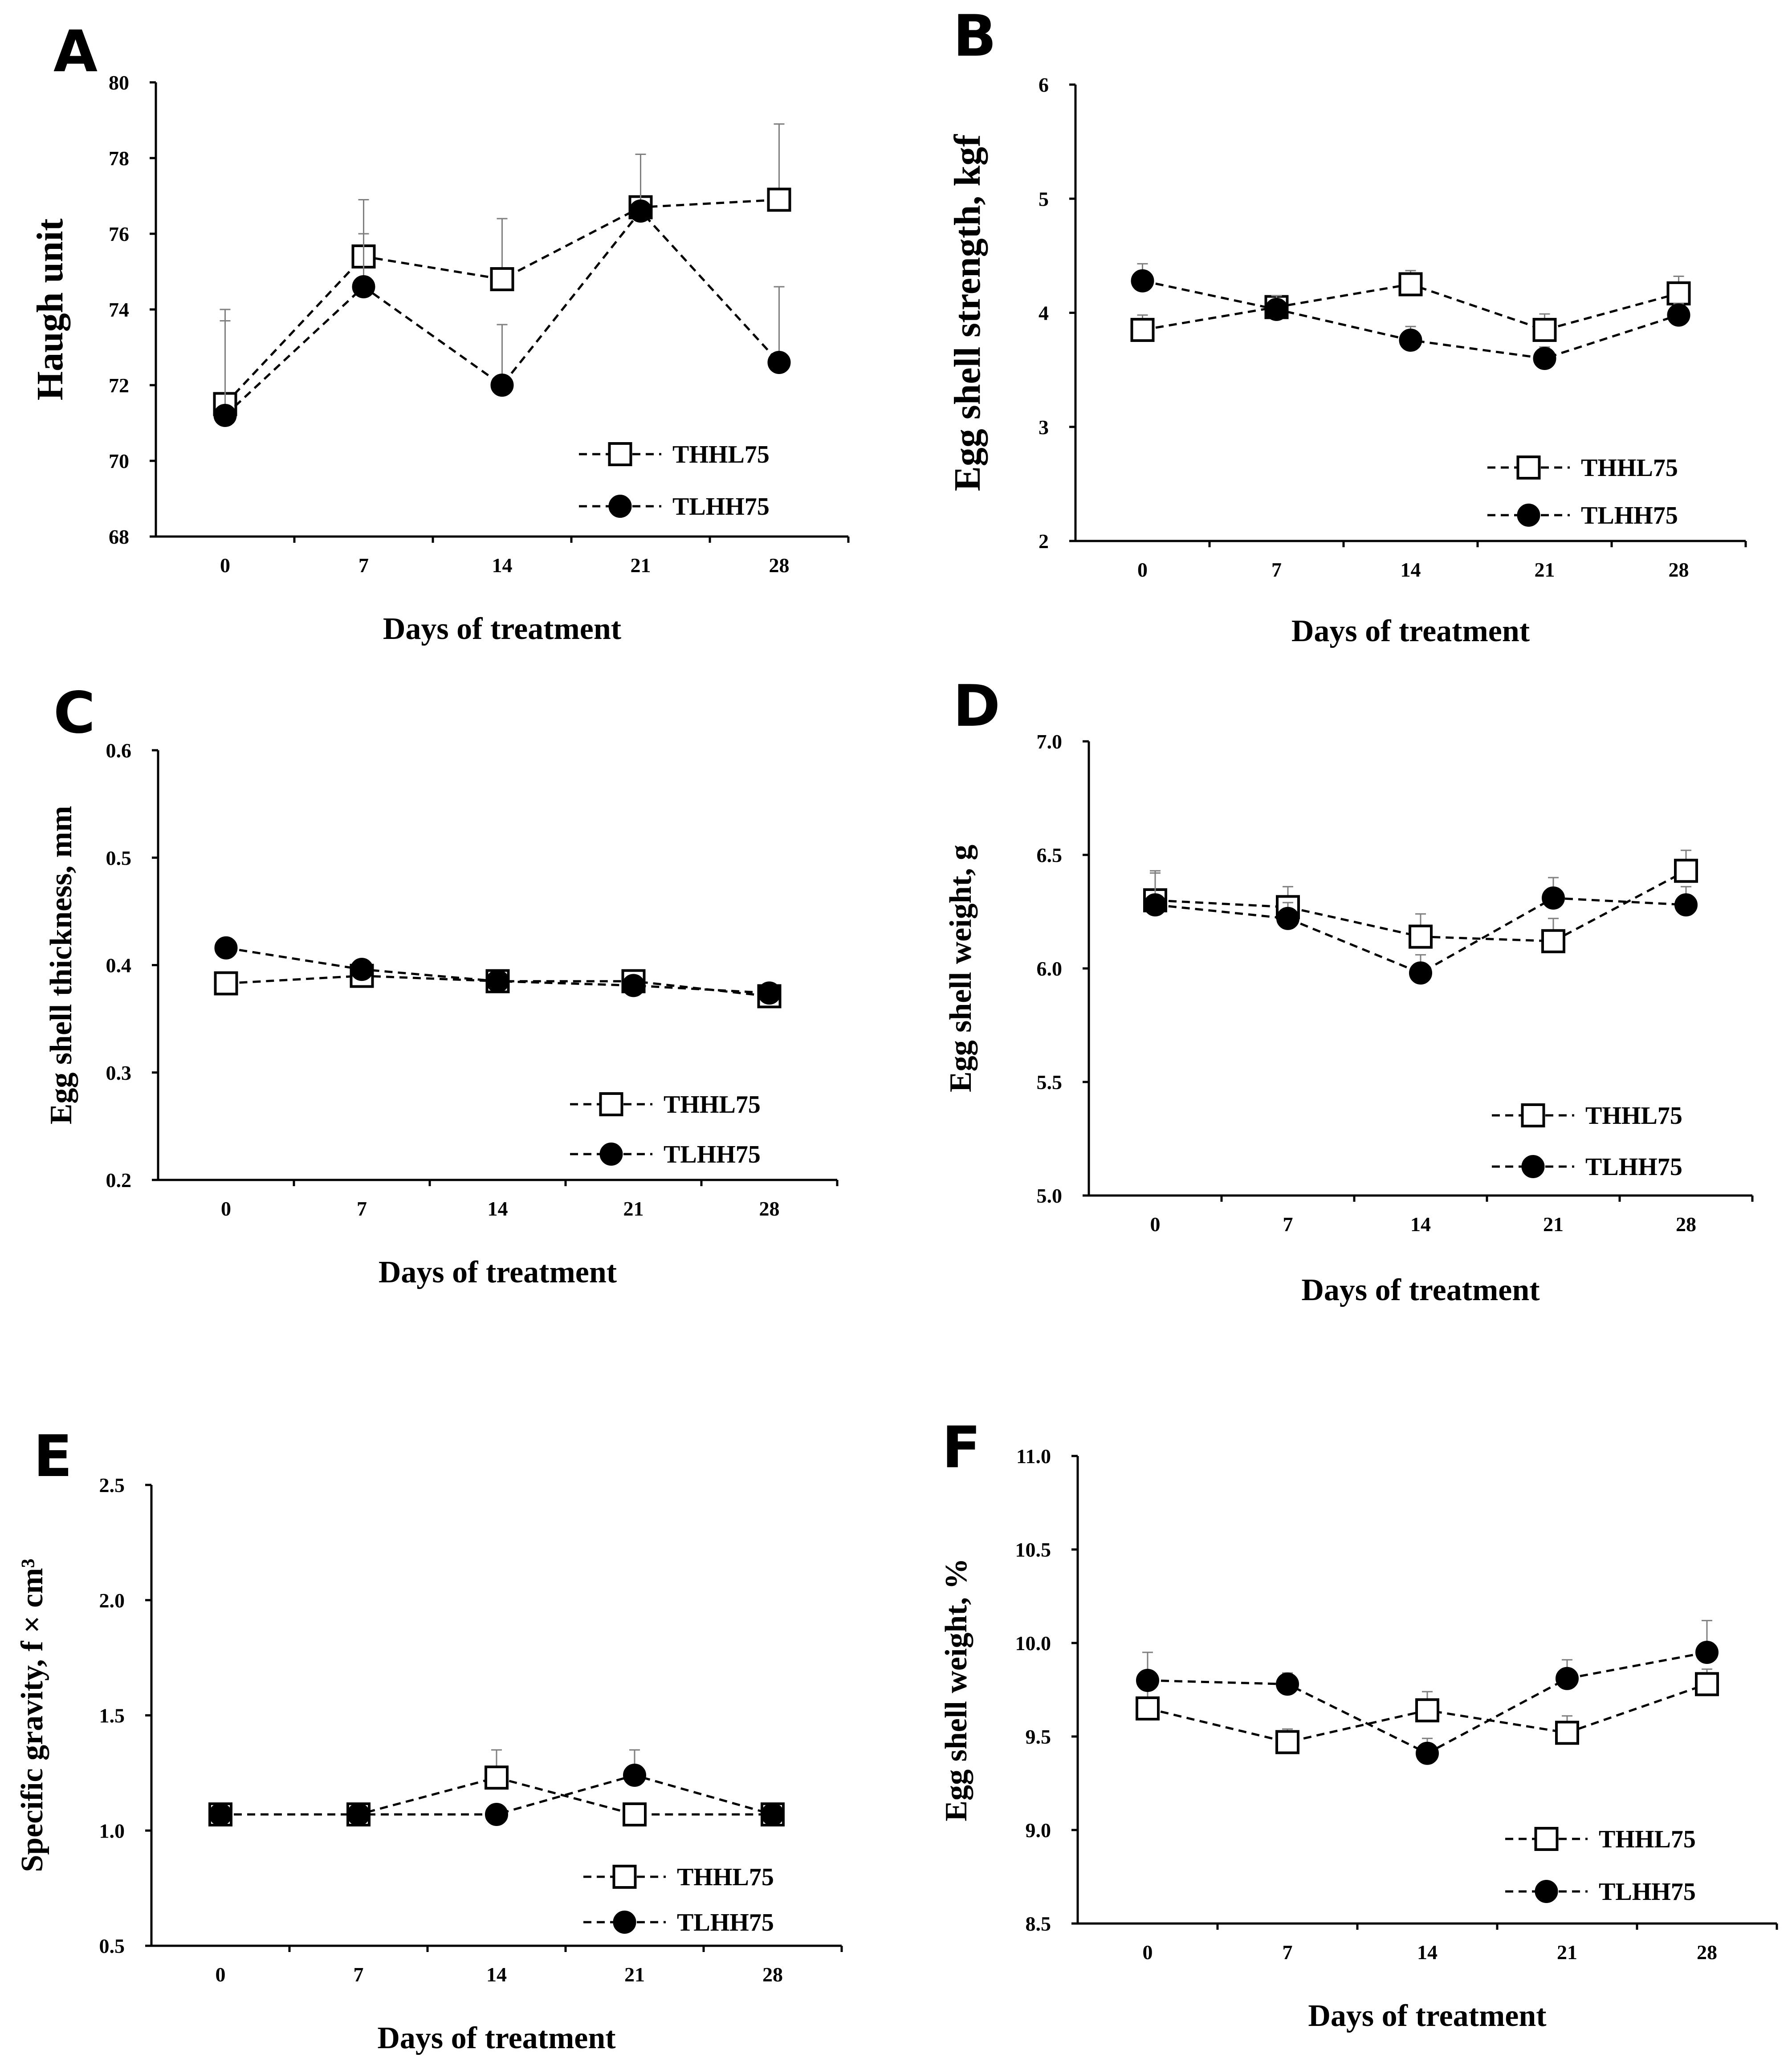 The image size is (1792, 2070). I want to click on y-axis-title: Egg shell thickness, mm, so click(61, 965).